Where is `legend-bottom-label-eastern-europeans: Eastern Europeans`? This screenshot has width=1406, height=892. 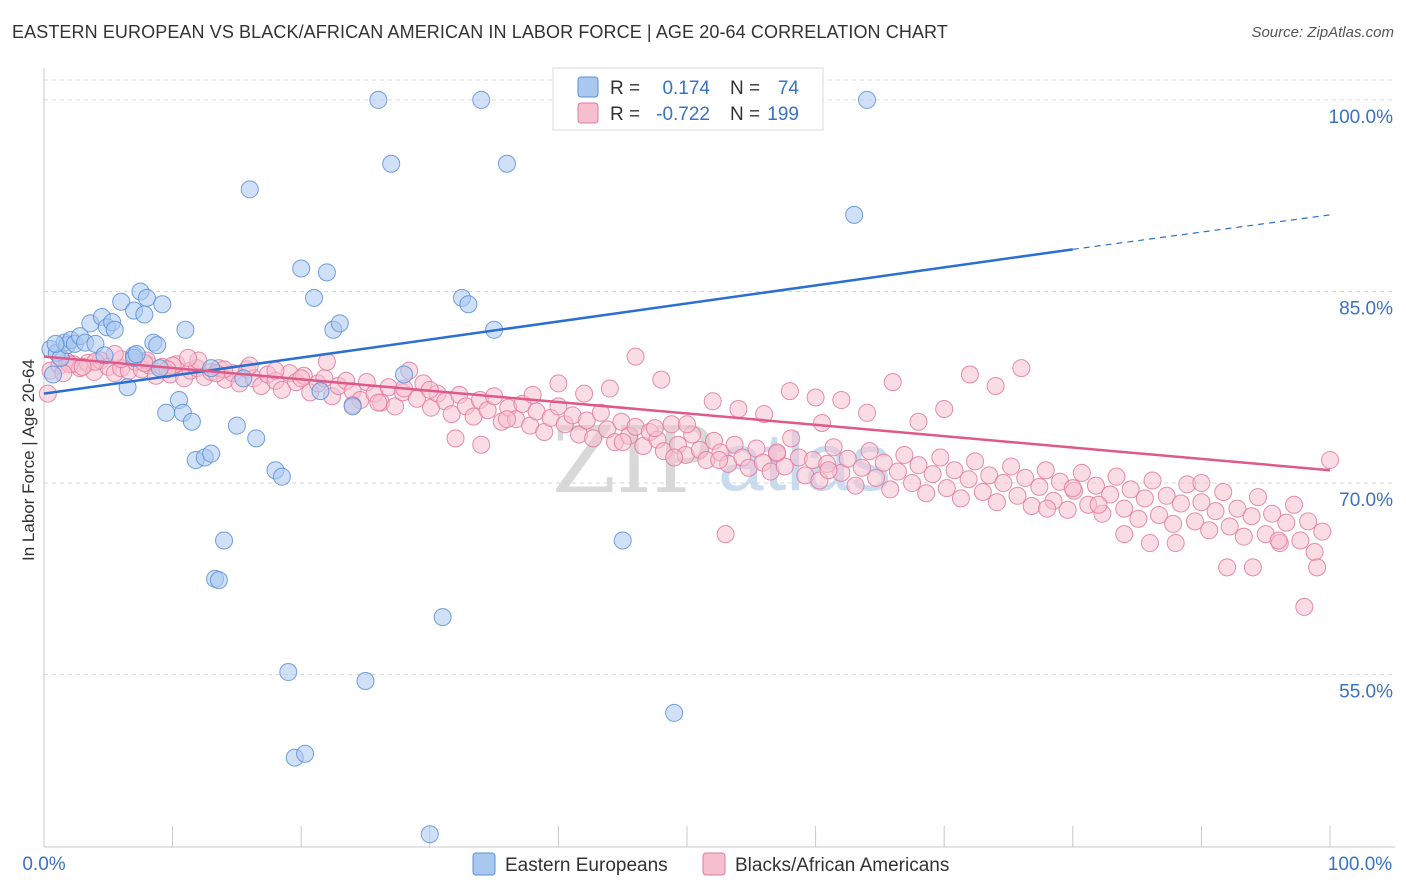
legend-bottom-label-eastern-europeans: Eastern Europeans is located at coordinates (586, 865).